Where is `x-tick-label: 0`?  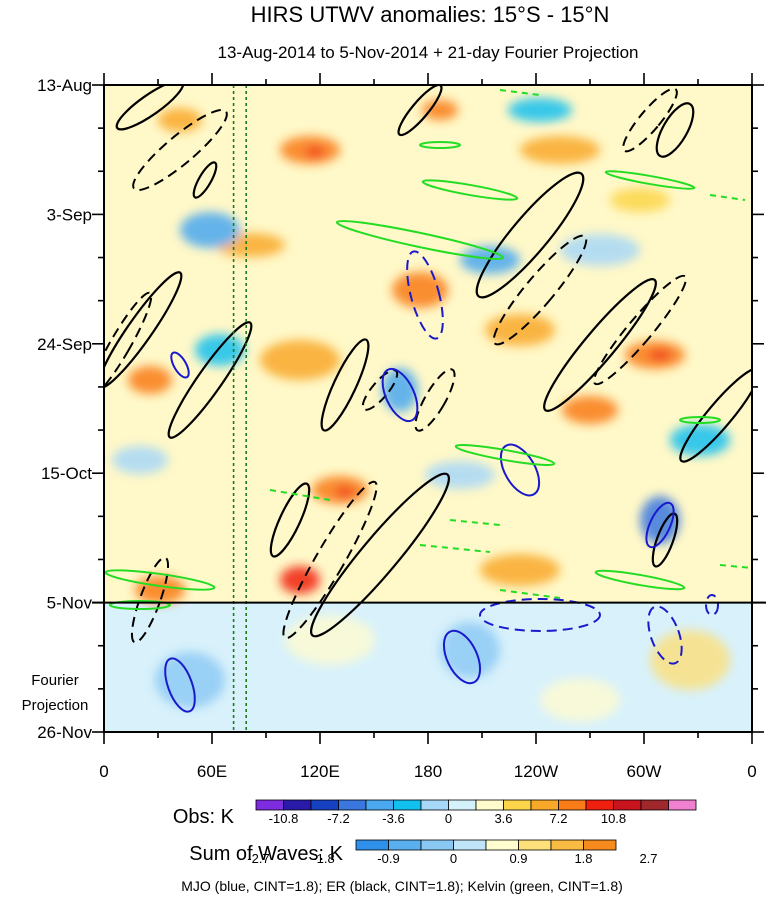 x-tick-label: 0 is located at coordinates (751, 771).